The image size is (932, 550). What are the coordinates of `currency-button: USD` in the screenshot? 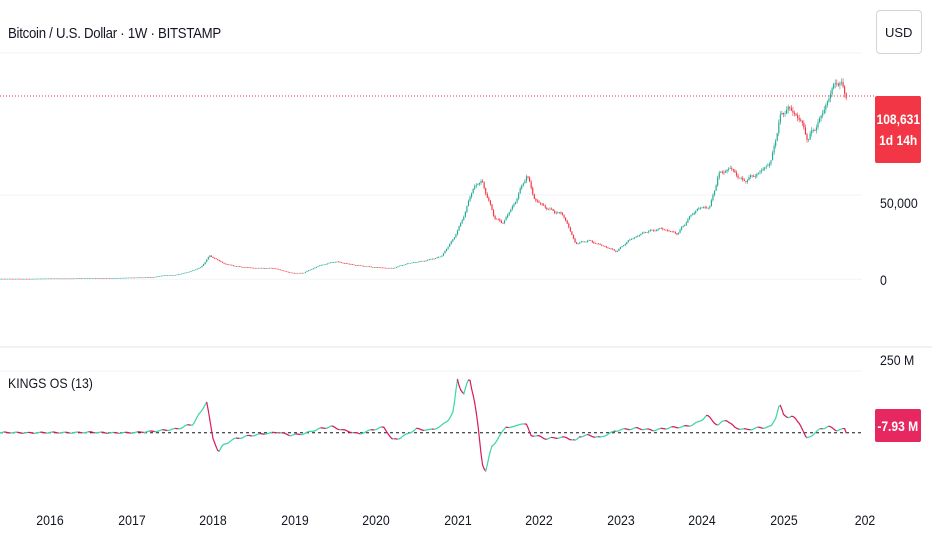 It's located at (899, 32).